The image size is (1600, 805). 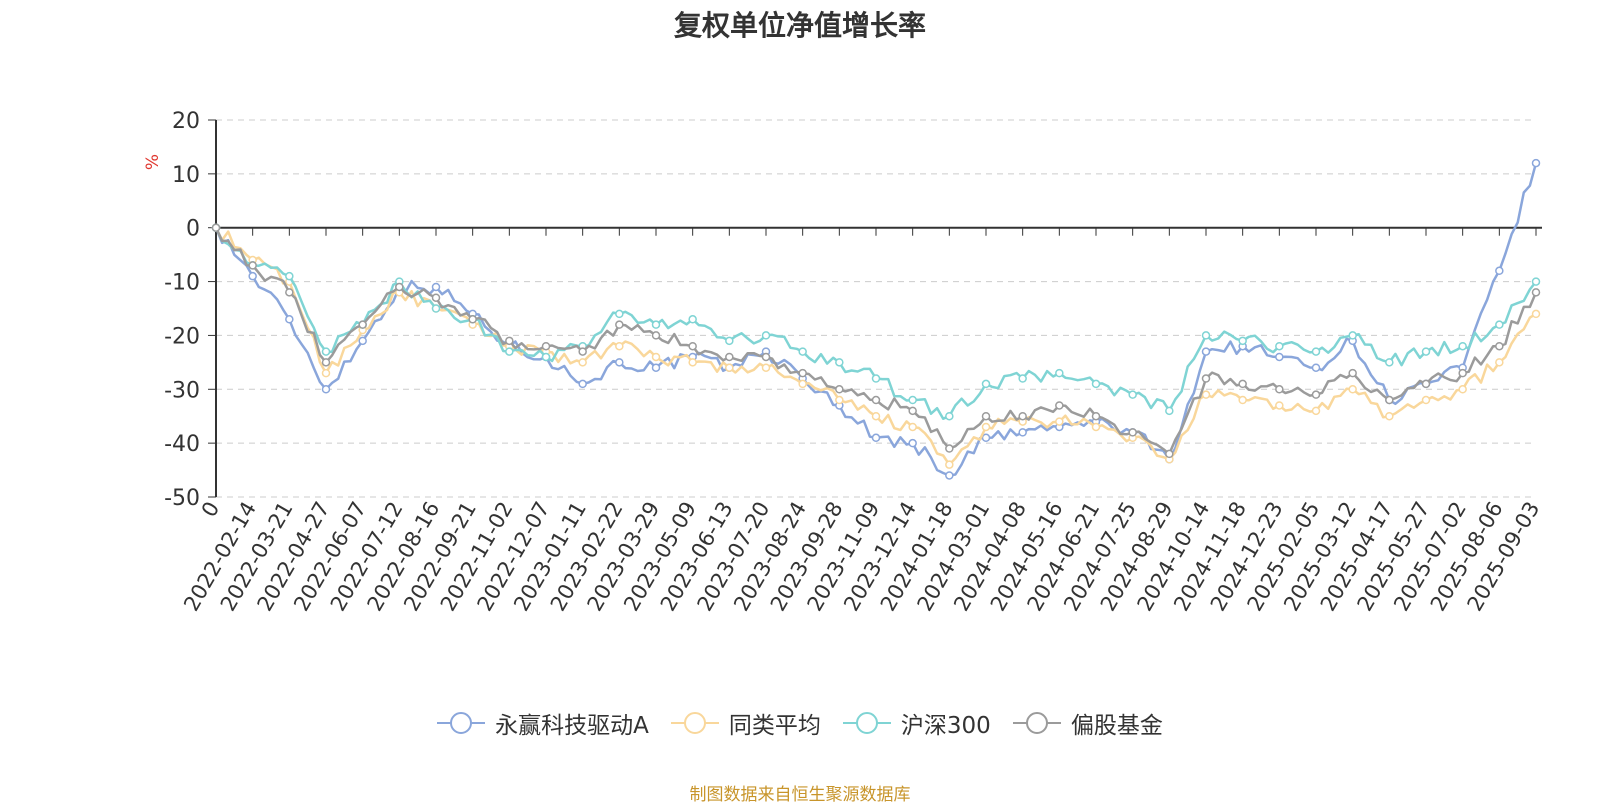 I want to click on legend-label: 永赢科技驱动A, so click(x=572, y=726).